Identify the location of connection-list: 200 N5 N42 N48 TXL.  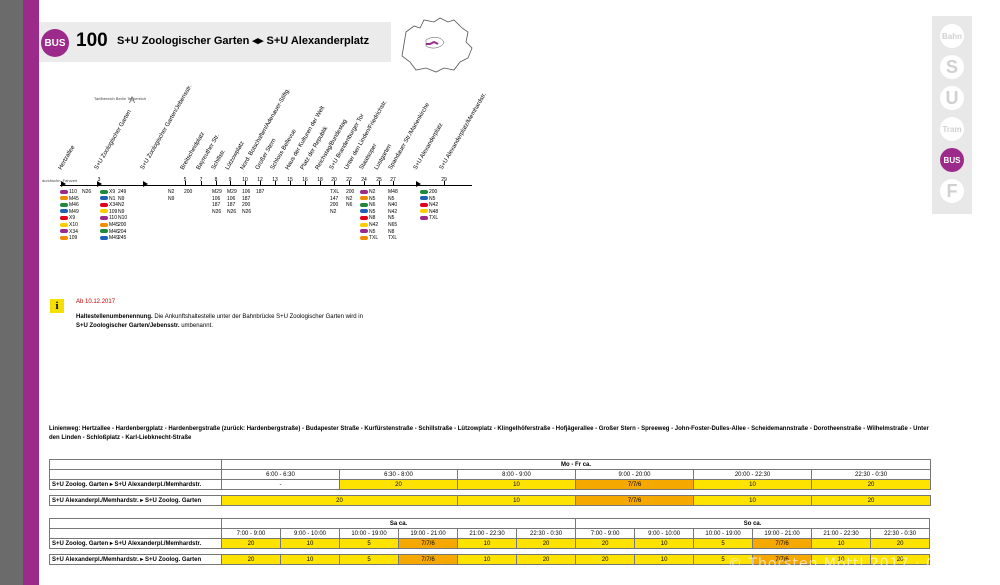
(429, 205).